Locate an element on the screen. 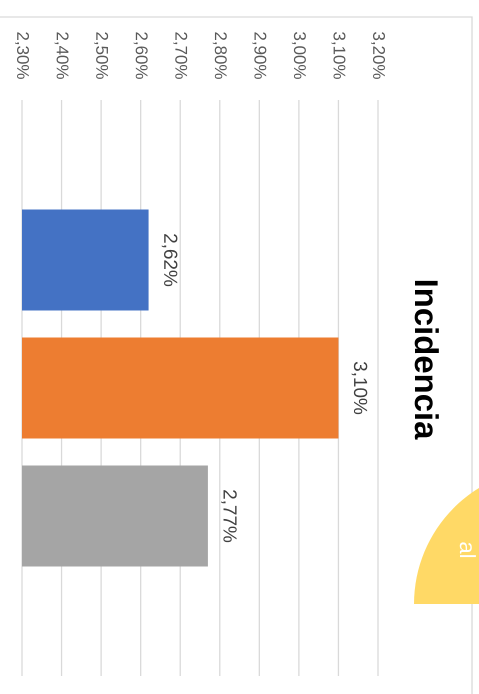 This screenshot has width=479, height=694. data-label: 3,10% is located at coordinates (360, 388).